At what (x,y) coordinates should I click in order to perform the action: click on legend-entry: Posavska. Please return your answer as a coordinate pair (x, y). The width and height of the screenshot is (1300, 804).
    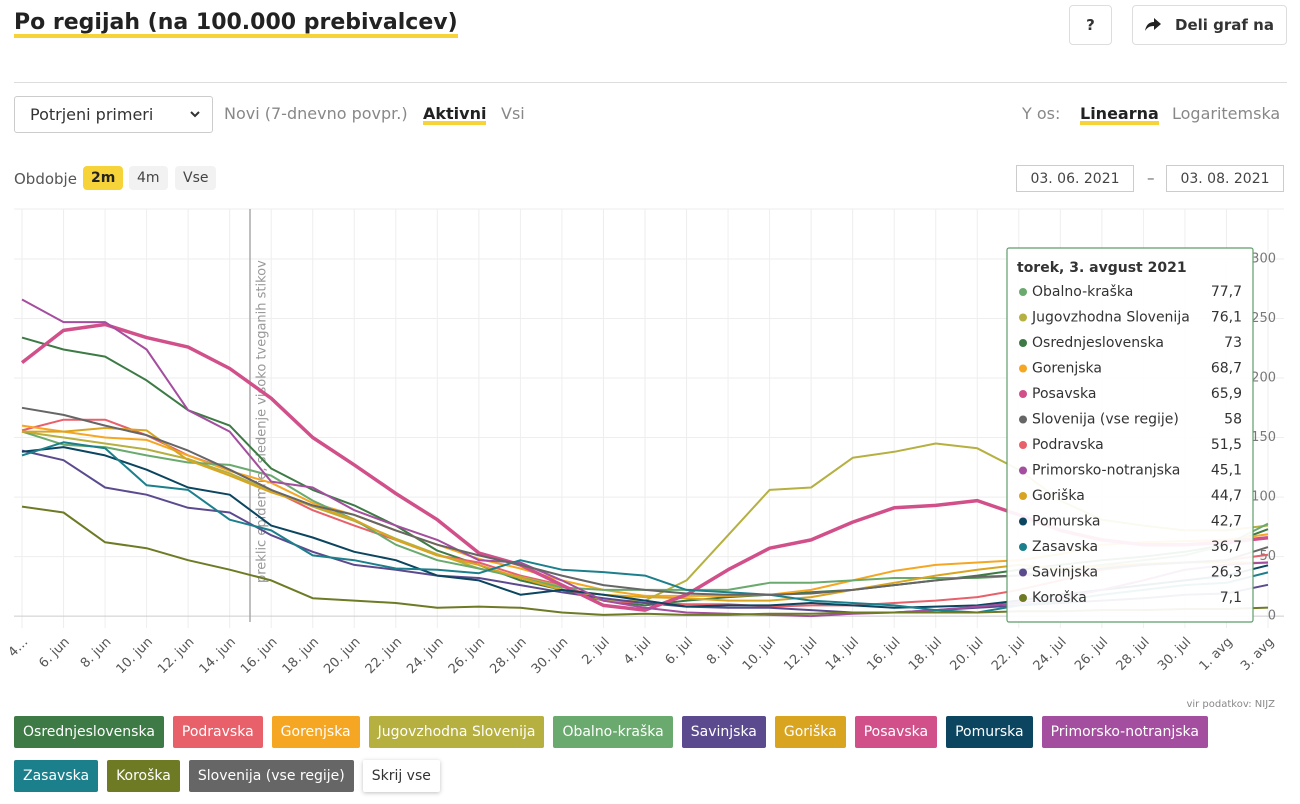
    Looking at the image, I should click on (896, 732).